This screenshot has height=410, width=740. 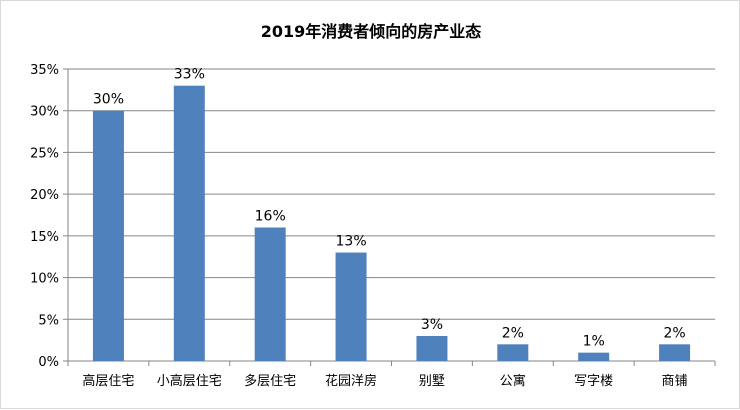 What do you see at coordinates (48, 320) in the screenshot?
I see `y-tick-label: 5%` at bounding box center [48, 320].